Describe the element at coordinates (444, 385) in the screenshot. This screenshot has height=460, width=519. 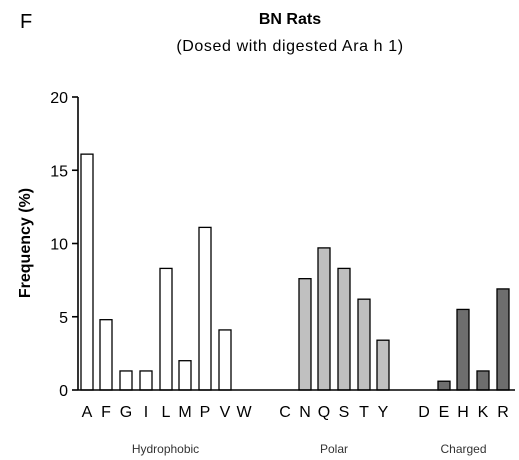
I see `bar-E` at that location.